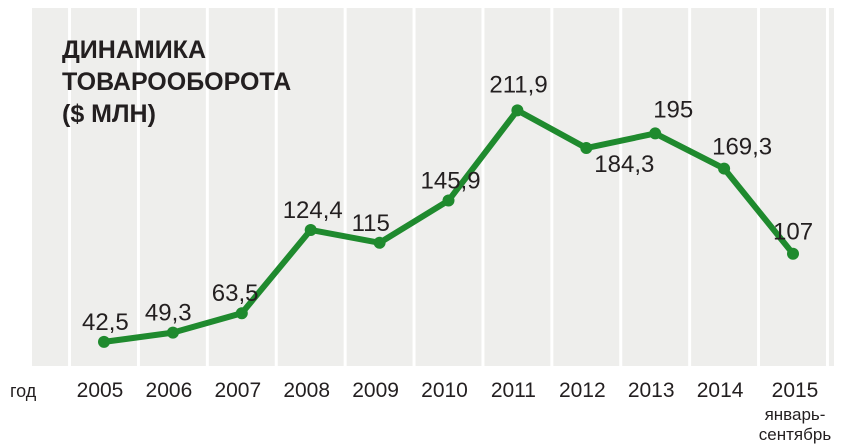 The image size is (856, 448). What do you see at coordinates (444, 390) in the screenshot?
I see `x-tick-label: 2010` at bounding box center [444, 390].